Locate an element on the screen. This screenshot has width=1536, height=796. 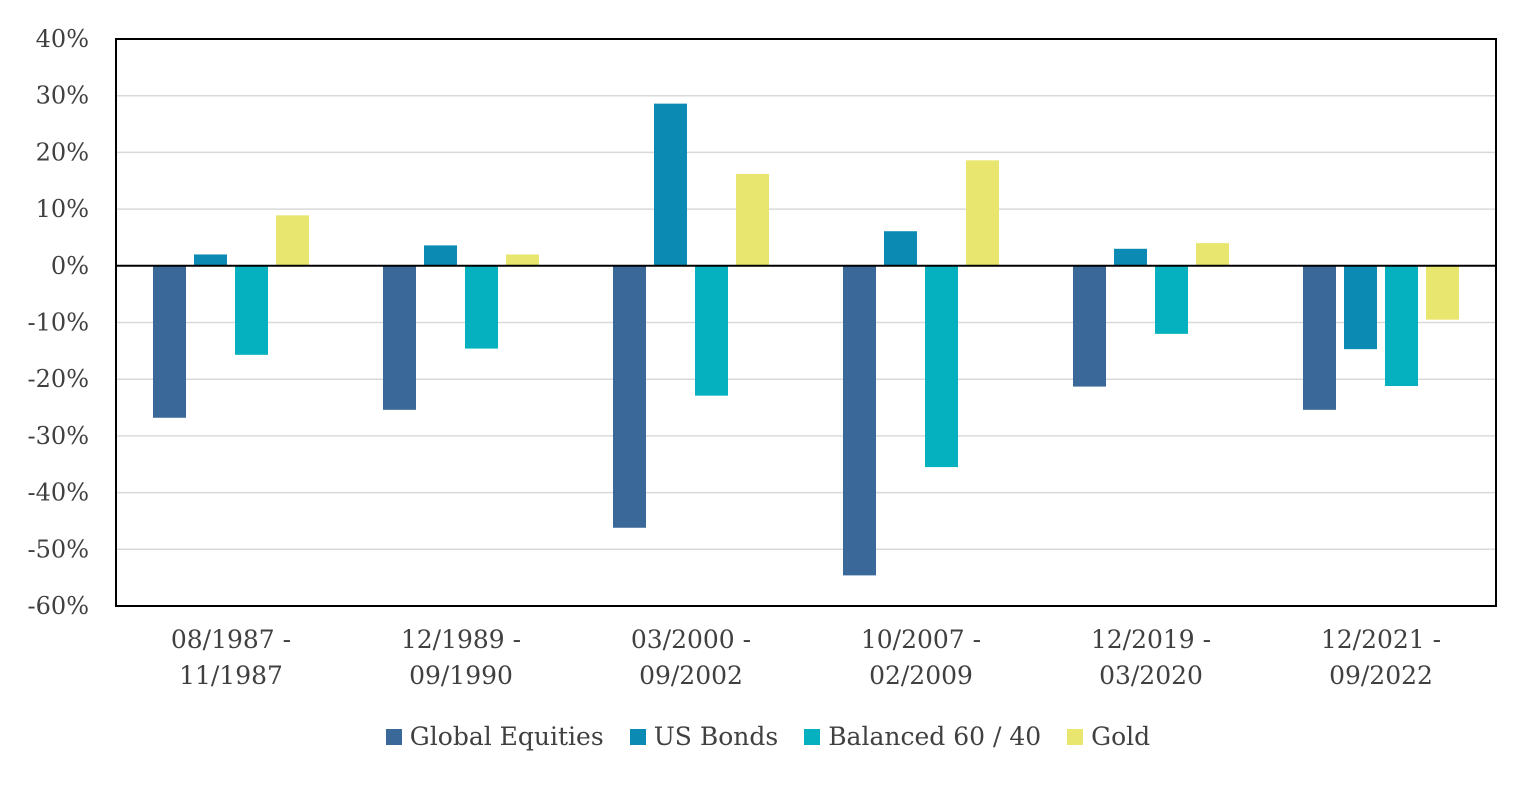
y-tick-label: -10% is located at coordinates (58, 323).